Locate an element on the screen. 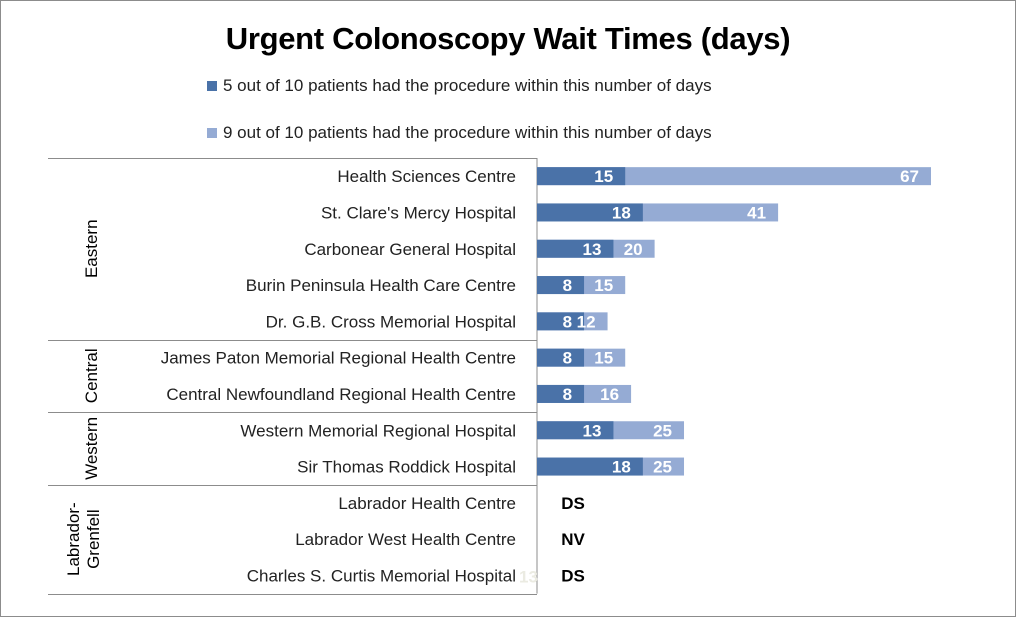 This screenshot has width=1016, height=617. legend-swatch-median is located at coordinates (212, 86).